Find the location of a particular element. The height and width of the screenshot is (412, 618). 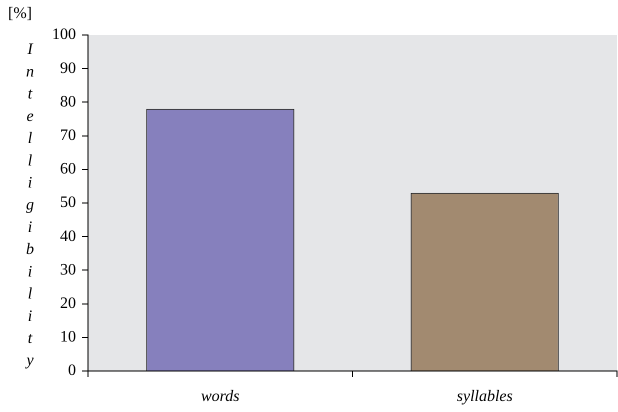

x-tick-label: syllables is located at coordinates (484, 396).